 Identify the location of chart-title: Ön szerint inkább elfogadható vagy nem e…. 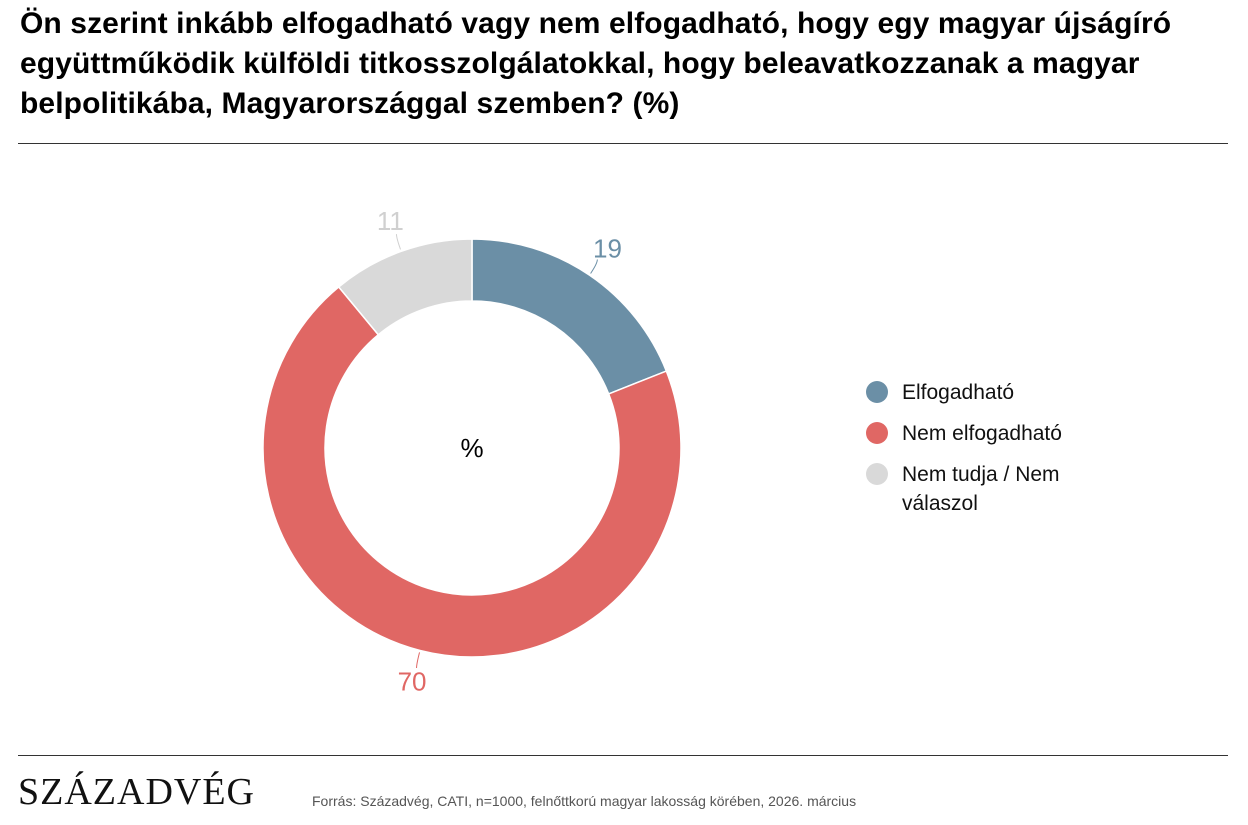
(596, 63).